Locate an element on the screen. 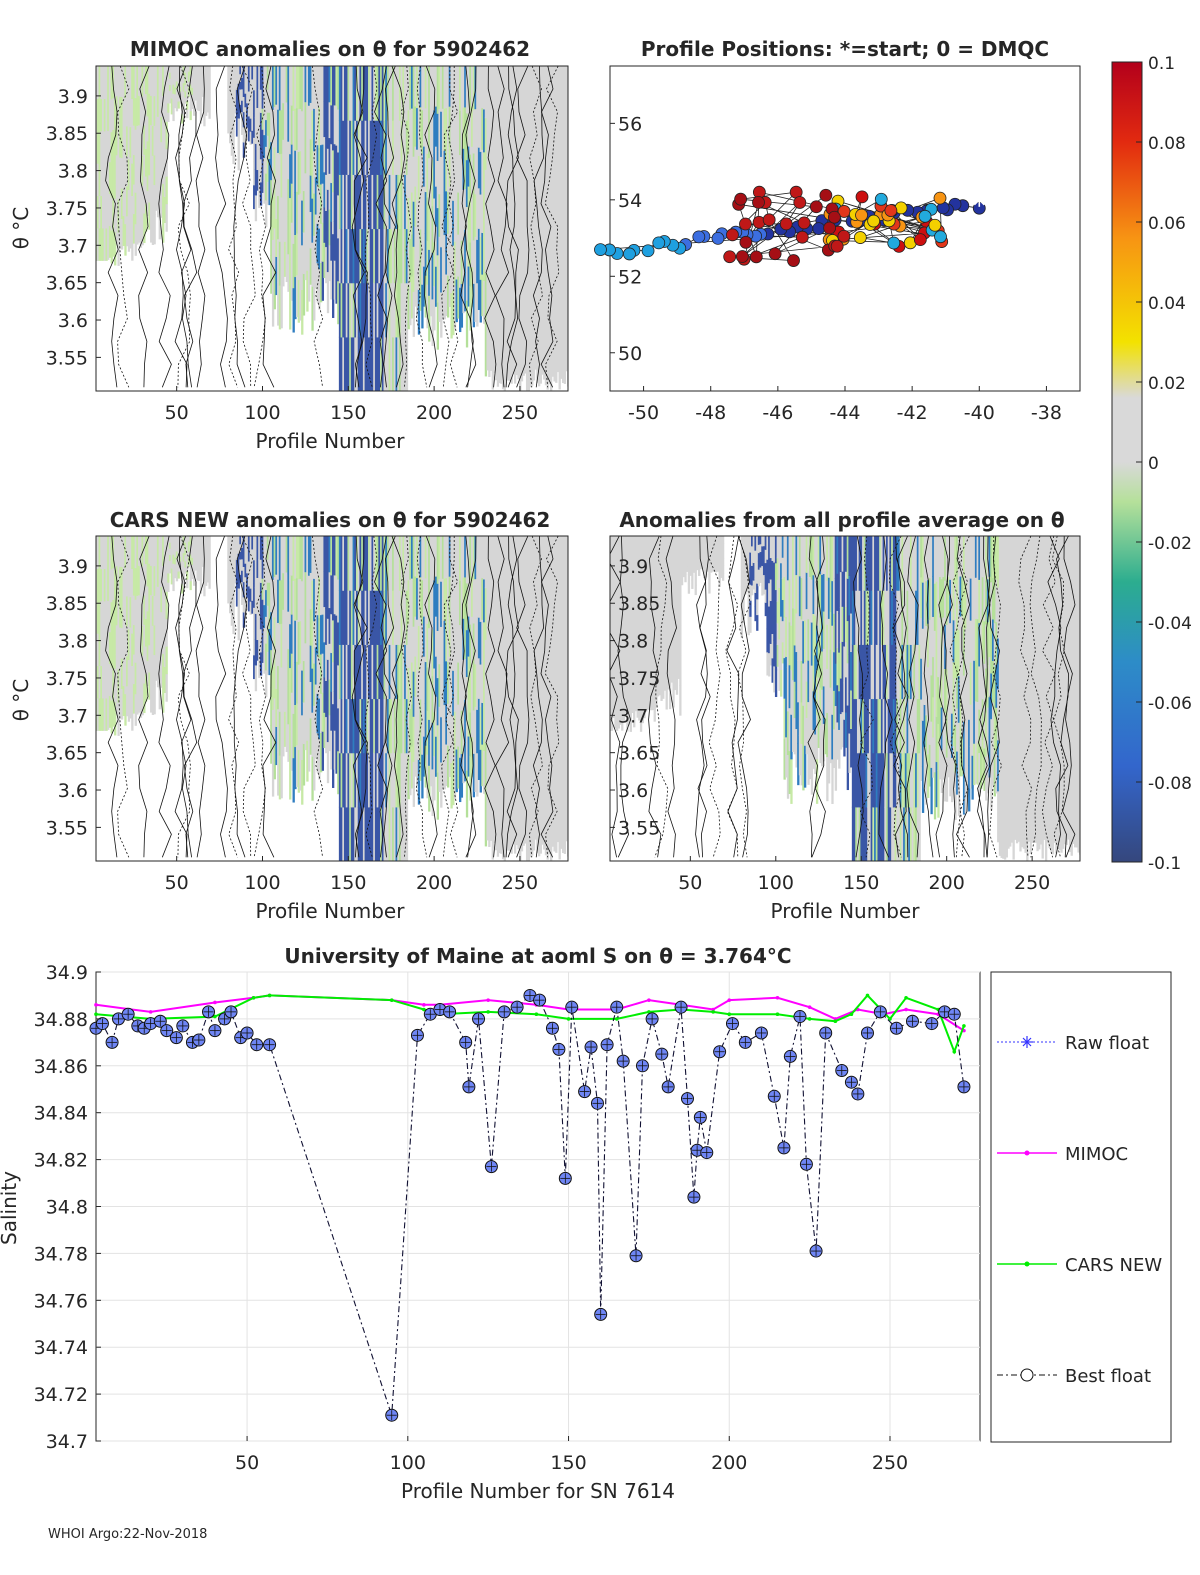 The width and height of the screenshot is (1200, 1575). contour-line is located at coordinates (181, 697).